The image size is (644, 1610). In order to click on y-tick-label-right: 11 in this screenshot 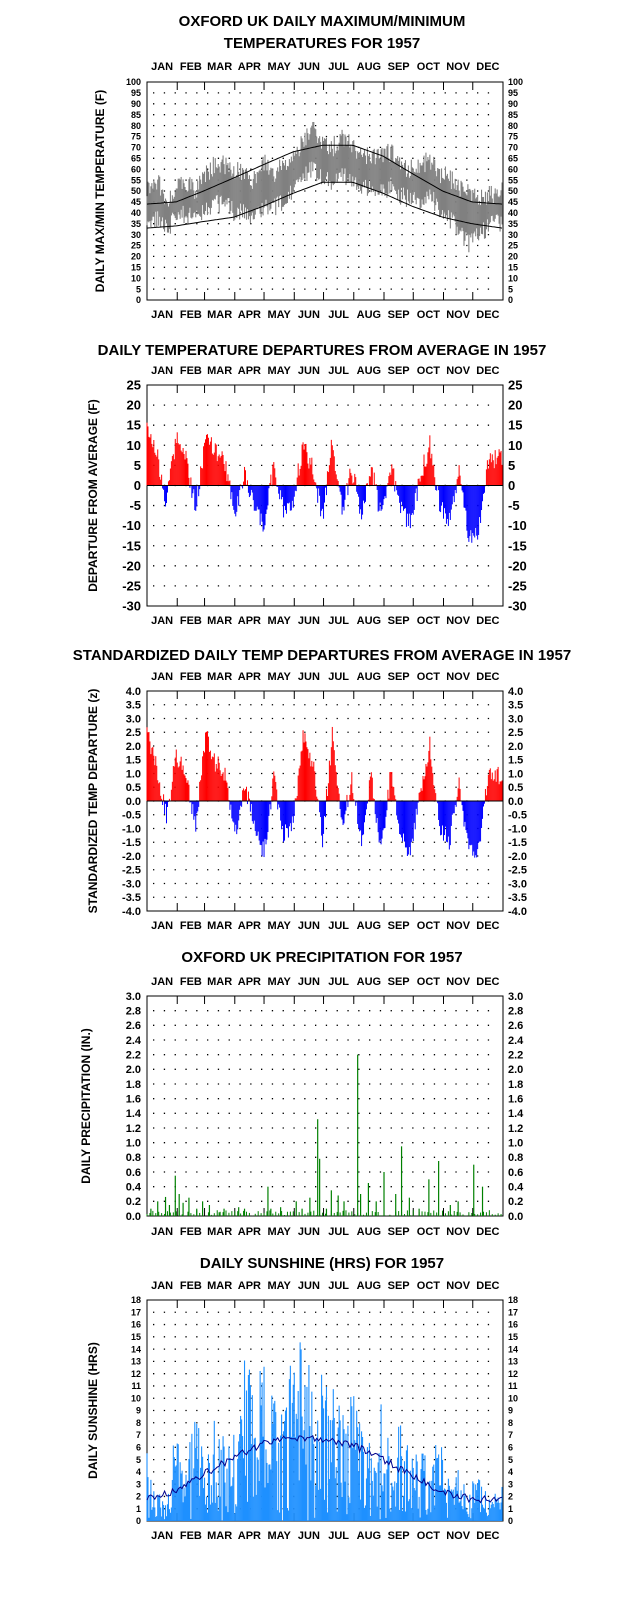, I will do `click(513, 1386)`.